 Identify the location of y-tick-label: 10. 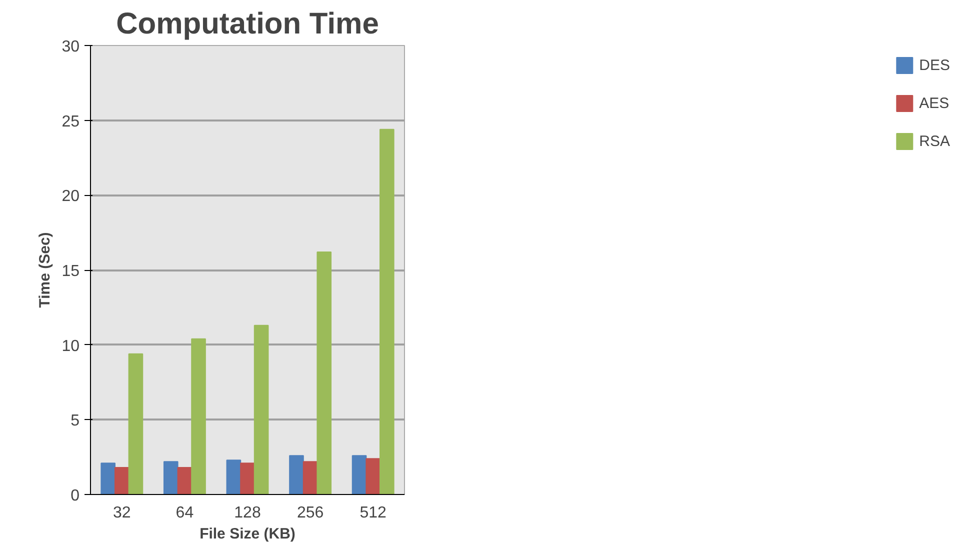
(71, 346).